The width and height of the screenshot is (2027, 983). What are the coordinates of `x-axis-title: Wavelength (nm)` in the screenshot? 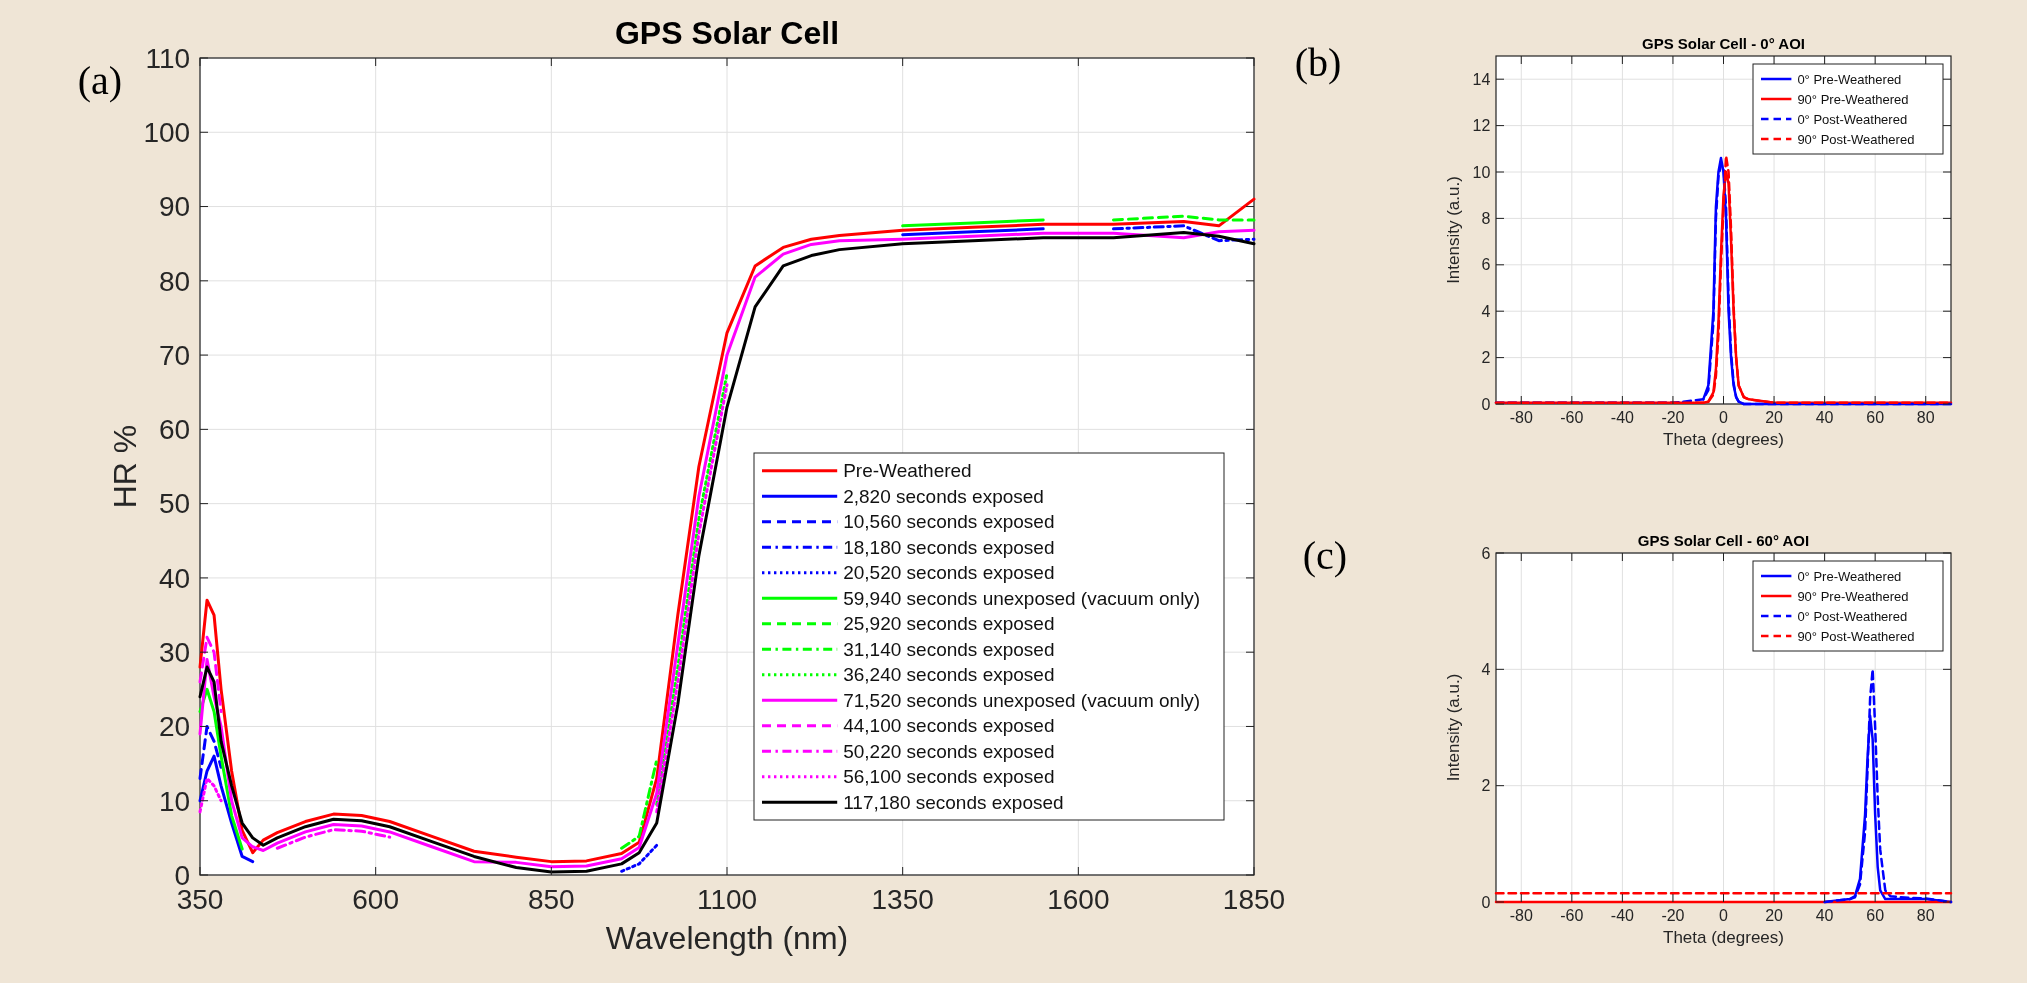 It's located at (727, 937).